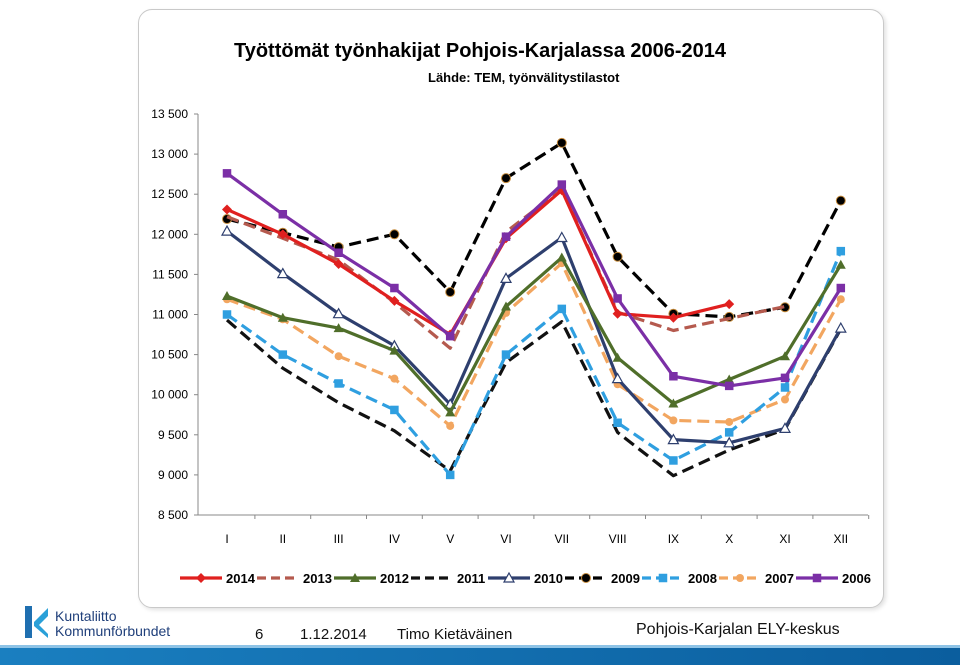 This screenshot has height=665, width=960. I want to click on legend-label-2008: 2008, so click(702, 578).